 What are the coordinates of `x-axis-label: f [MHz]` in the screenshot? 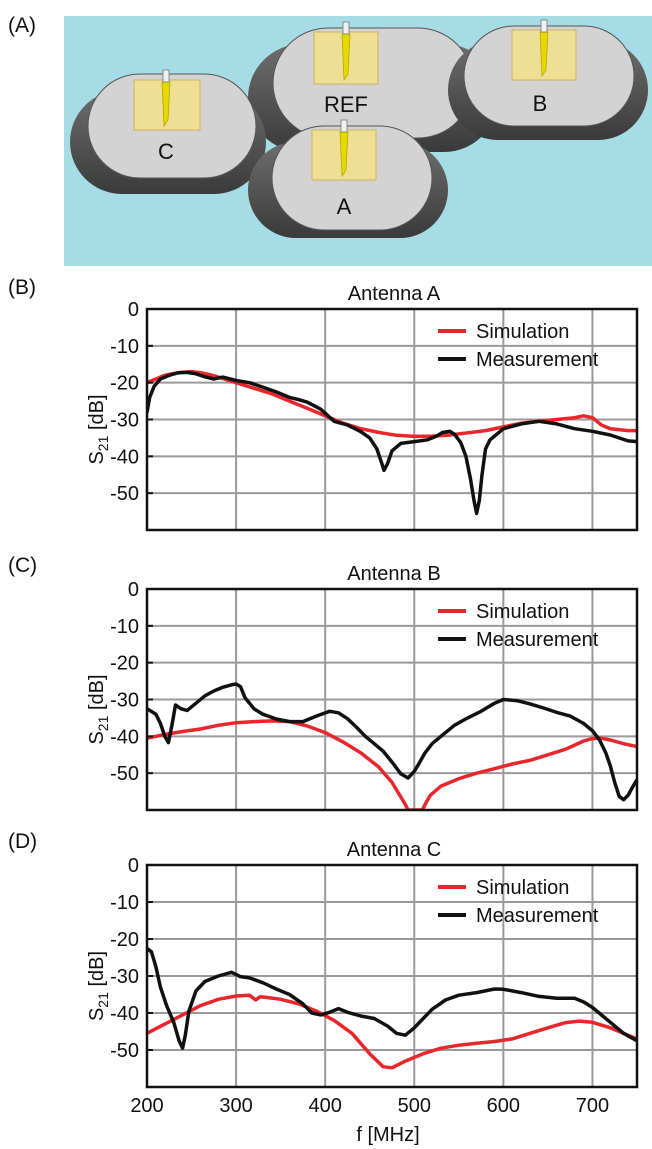 It's located at (387, 1135).